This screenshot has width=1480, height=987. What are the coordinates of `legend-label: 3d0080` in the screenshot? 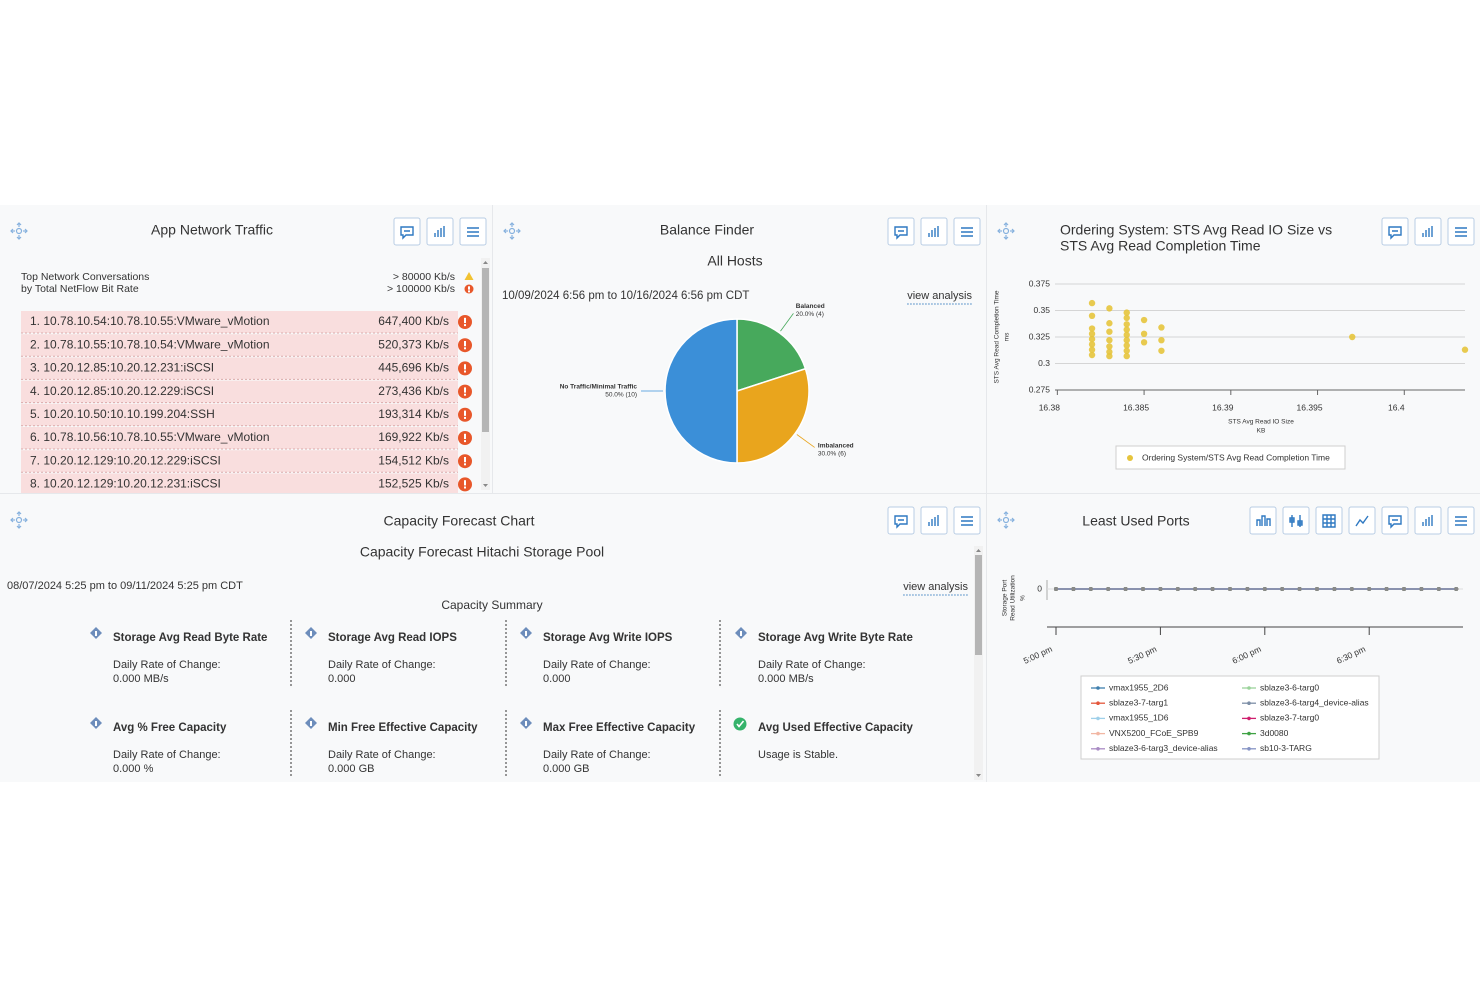 It's located at (1274, 733).